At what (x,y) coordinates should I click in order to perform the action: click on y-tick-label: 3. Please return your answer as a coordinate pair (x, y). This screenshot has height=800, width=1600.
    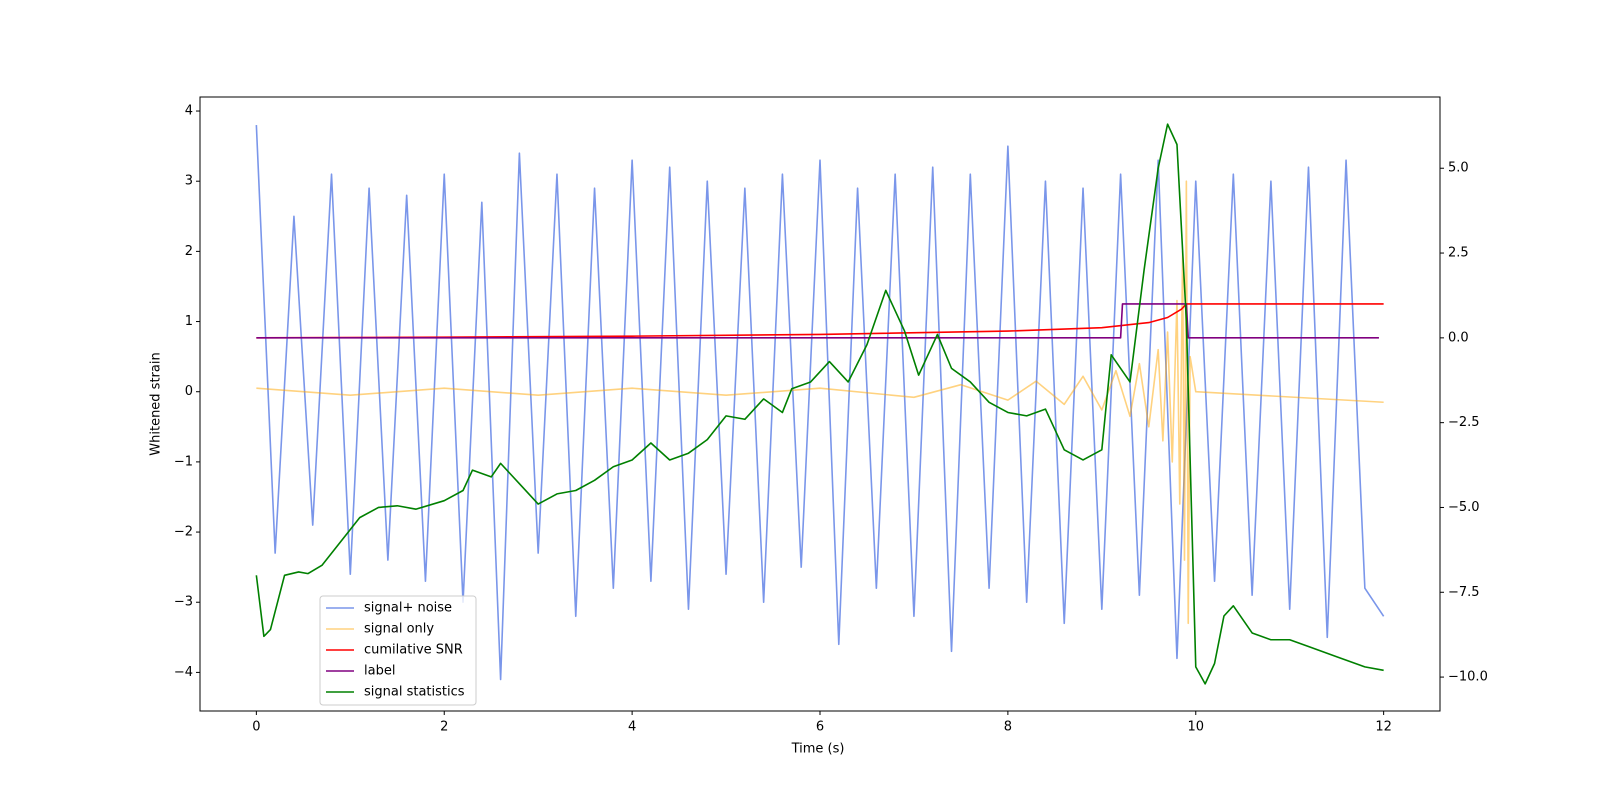
    Looking at the image, I should click on (189, 181).